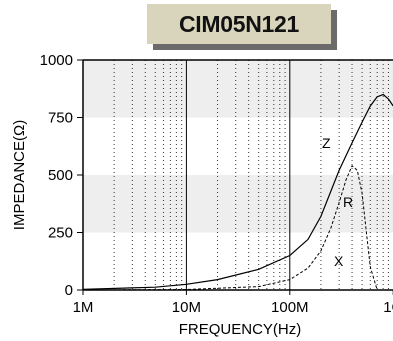 Image resolution: width=393 pixels, height=341 pixels. What do you see at coordinates (83, 307) in the screenshot?
I see `x-tick-label: 1M` at bounding box center [83, 307].